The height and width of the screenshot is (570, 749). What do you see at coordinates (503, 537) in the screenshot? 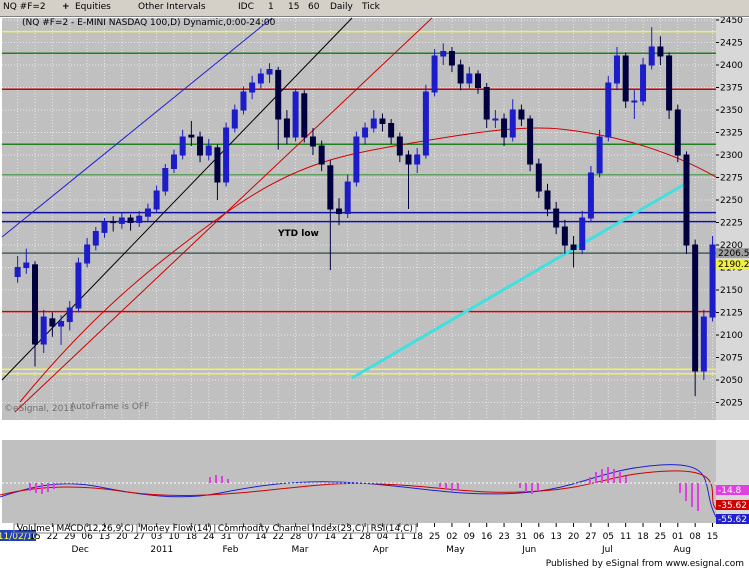
I see `x-tick-label: 23` at bounding box center [503, 537].